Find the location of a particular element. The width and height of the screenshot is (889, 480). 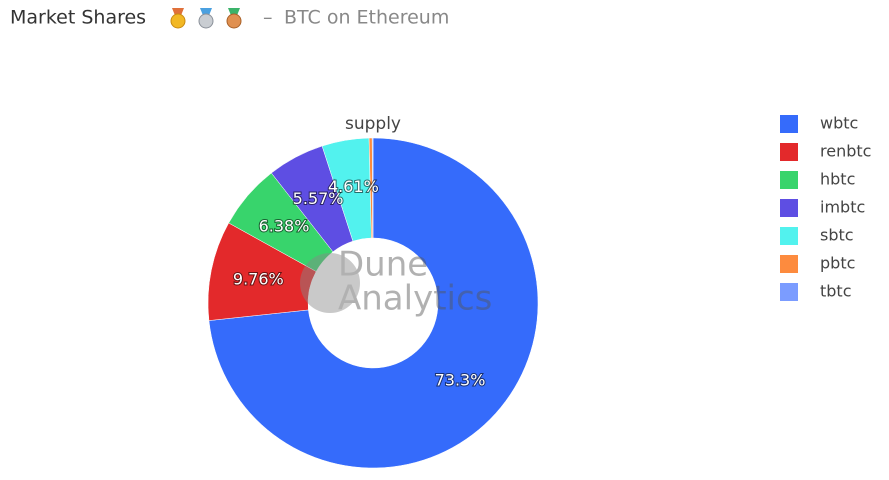

watermark-text: Analytics is located at coordinates (415, 299).